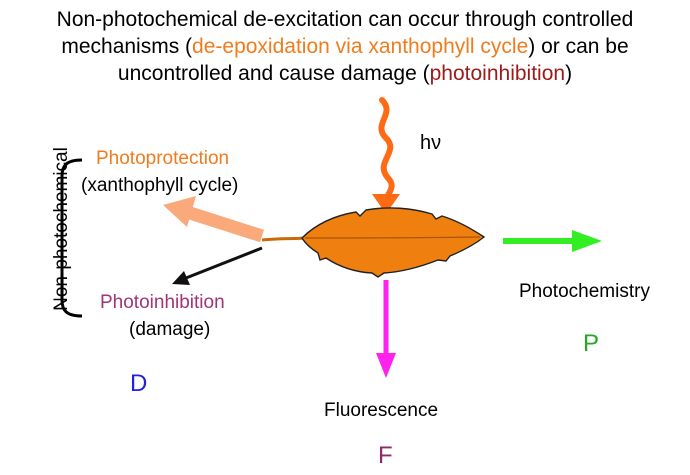  I want to click on title-line-3-end: ), so click(569, 73).